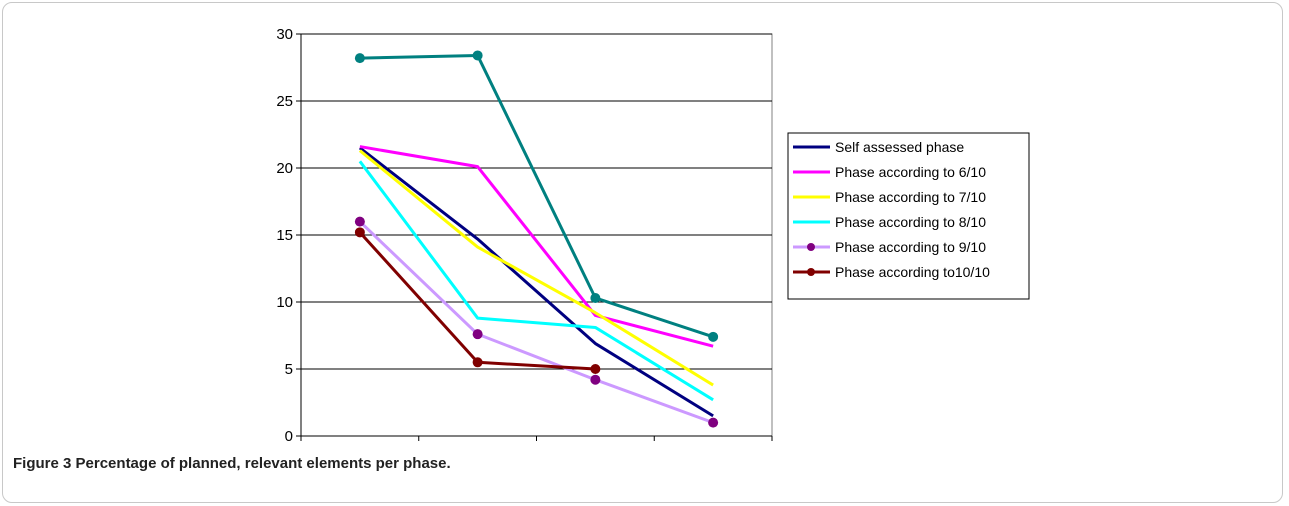 The height and width of the screenshot is (506, 1289). What do you see at coordinates (910, 222) in the screenshot?
I see `legend-label: Phase according to 8/10` at bounding box center [910, 222].